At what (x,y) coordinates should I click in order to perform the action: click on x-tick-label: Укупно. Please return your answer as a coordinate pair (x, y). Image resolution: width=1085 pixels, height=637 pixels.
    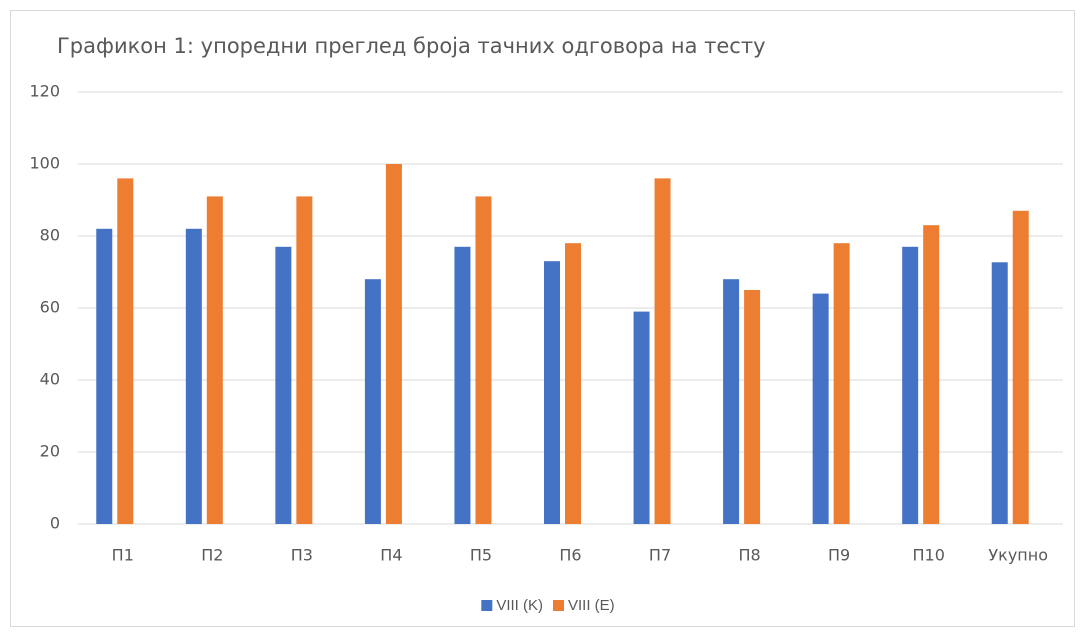
    Looking at the image, I should click on (1018, 555).